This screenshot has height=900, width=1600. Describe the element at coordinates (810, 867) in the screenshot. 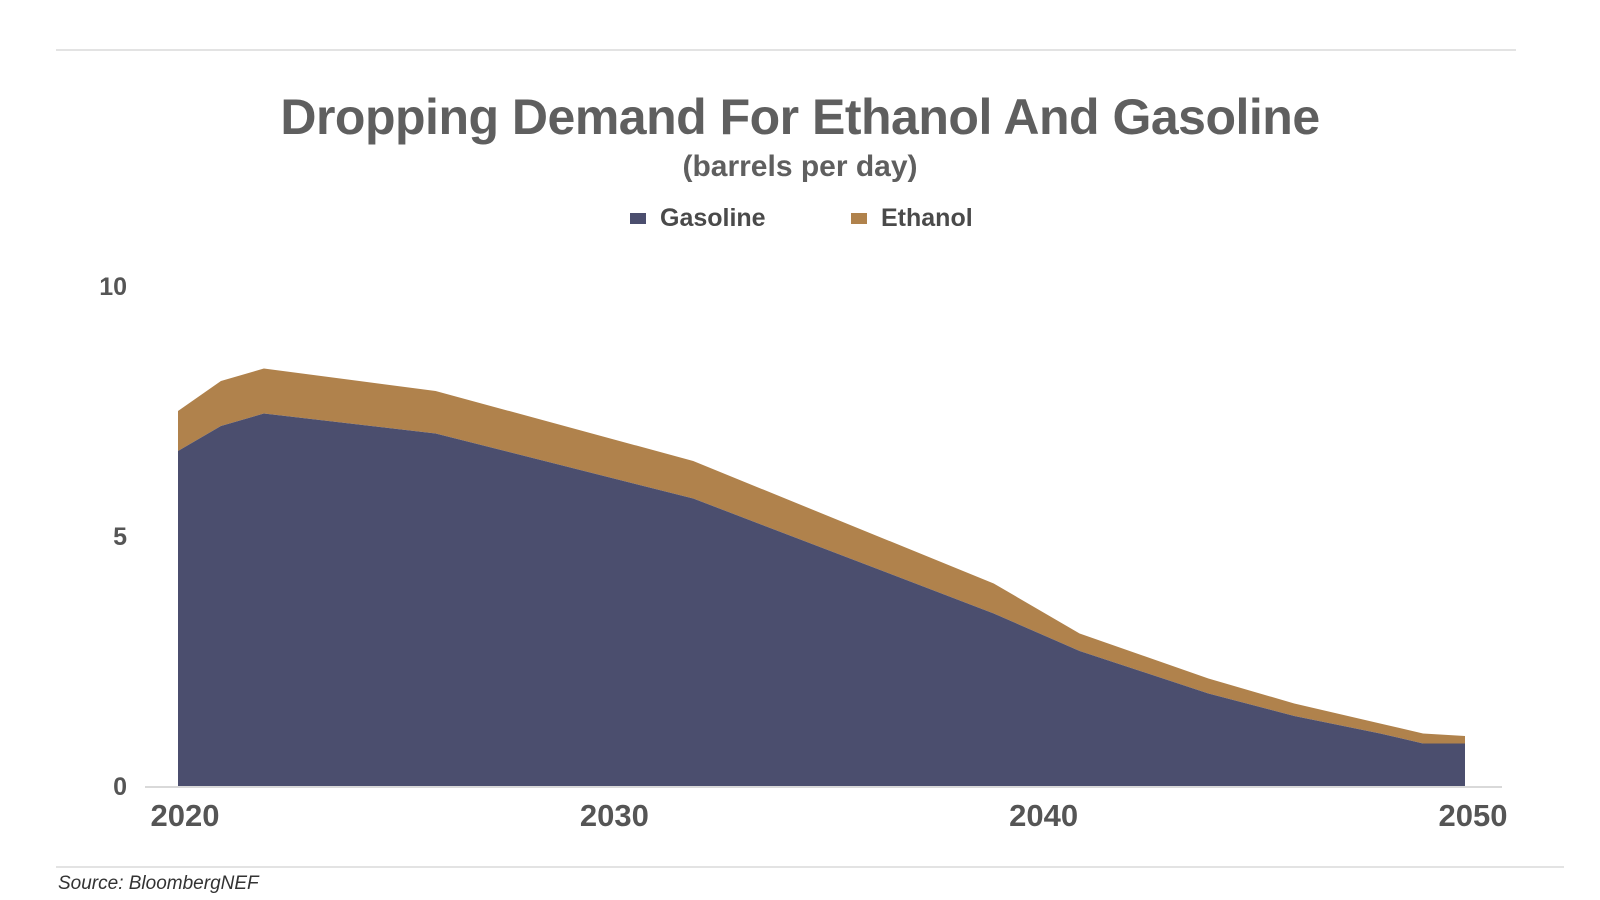

I see `bottom-divider` at that location.